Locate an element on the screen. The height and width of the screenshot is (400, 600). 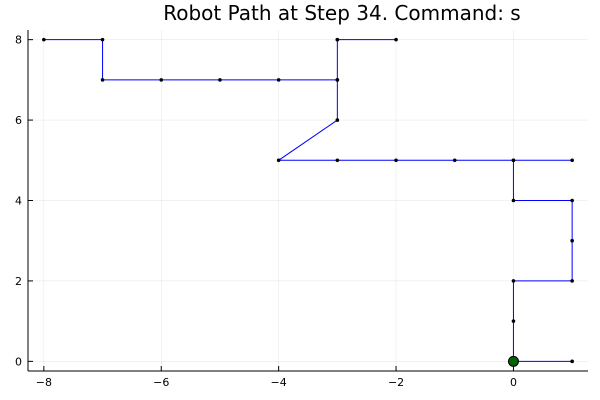
y-tick-label: 0 is located at coordinates (18, 361).